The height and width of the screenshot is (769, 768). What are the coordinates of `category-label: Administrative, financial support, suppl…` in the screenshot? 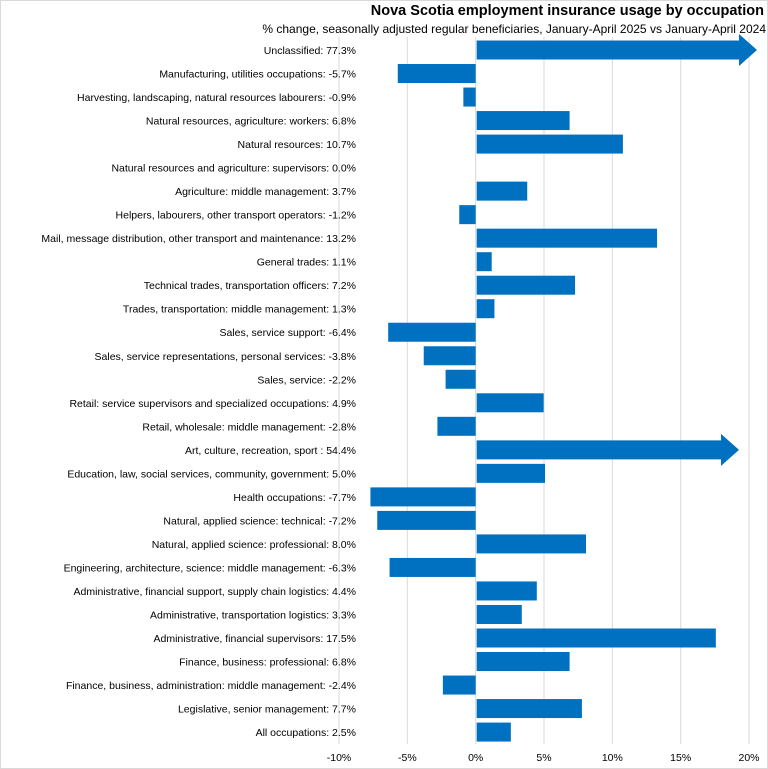 It's located at (215, 592).